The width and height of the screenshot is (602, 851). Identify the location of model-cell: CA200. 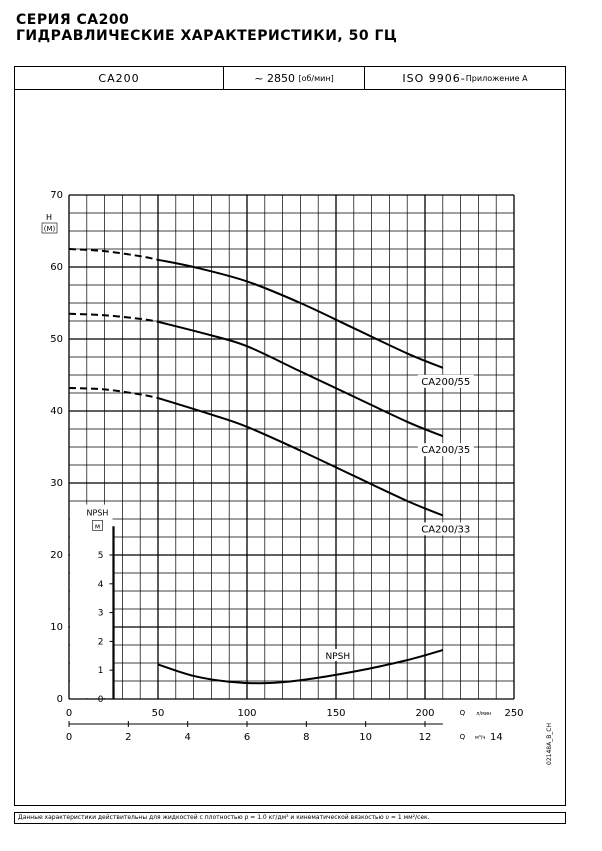
(119, 78).